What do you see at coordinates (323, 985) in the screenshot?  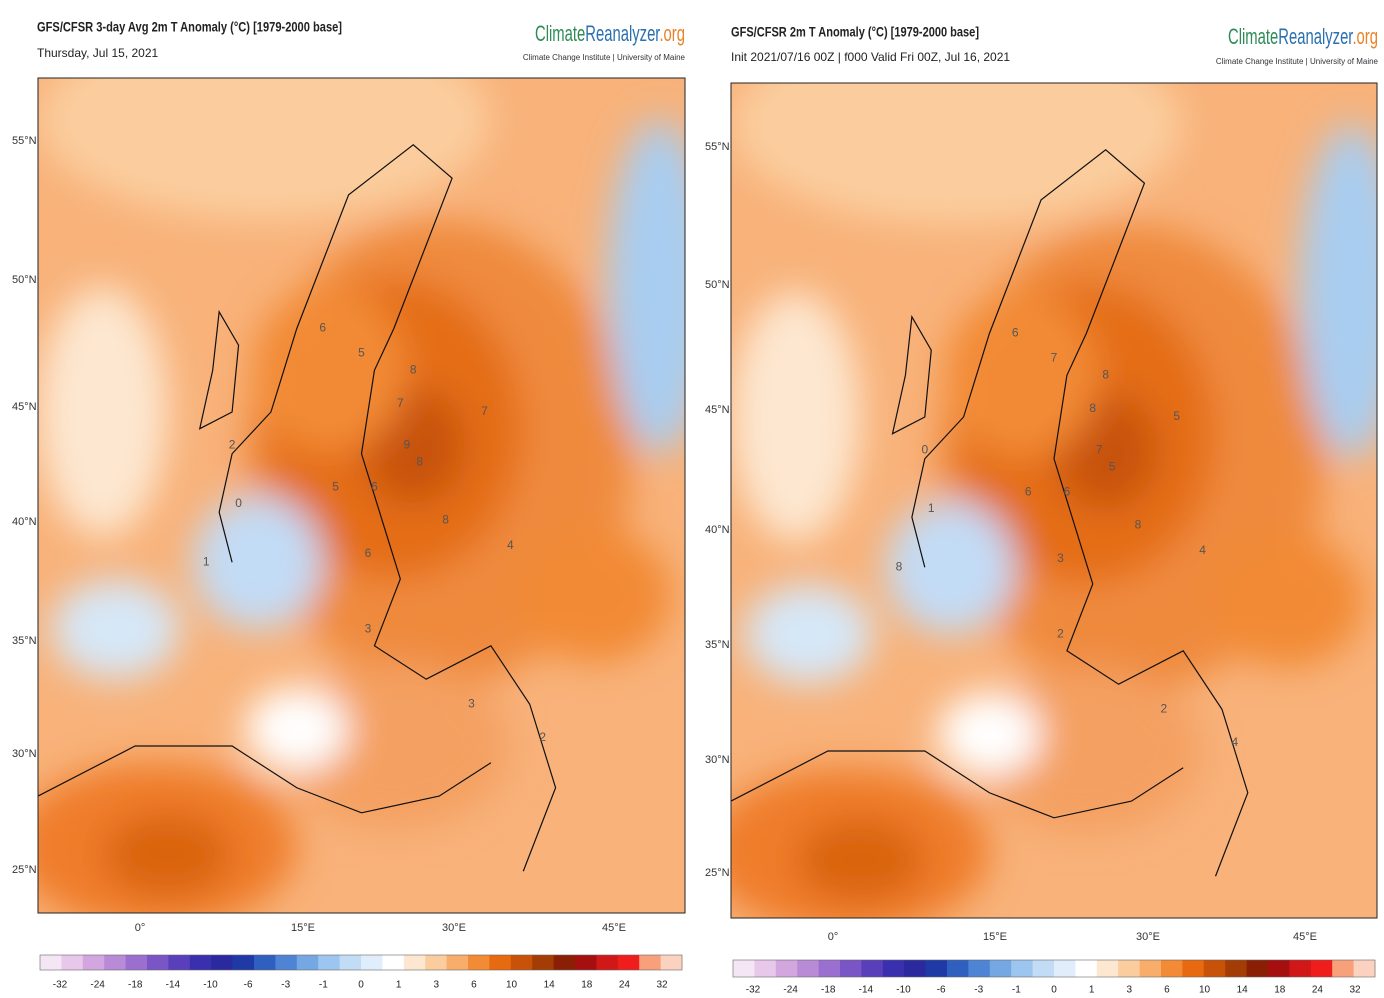 I see `colorbar-label: -1` at bounding box center [323, 985].